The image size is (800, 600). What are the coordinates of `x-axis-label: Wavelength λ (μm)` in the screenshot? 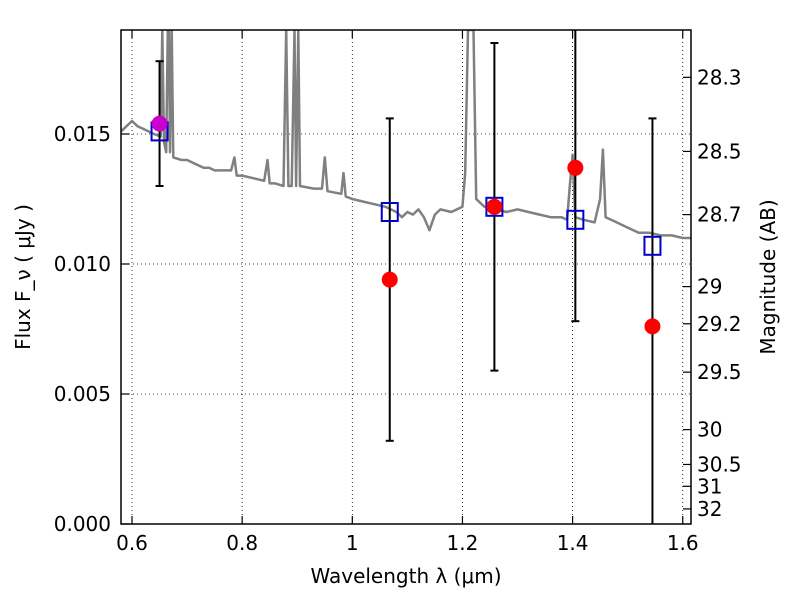 It's located at (405, 576).